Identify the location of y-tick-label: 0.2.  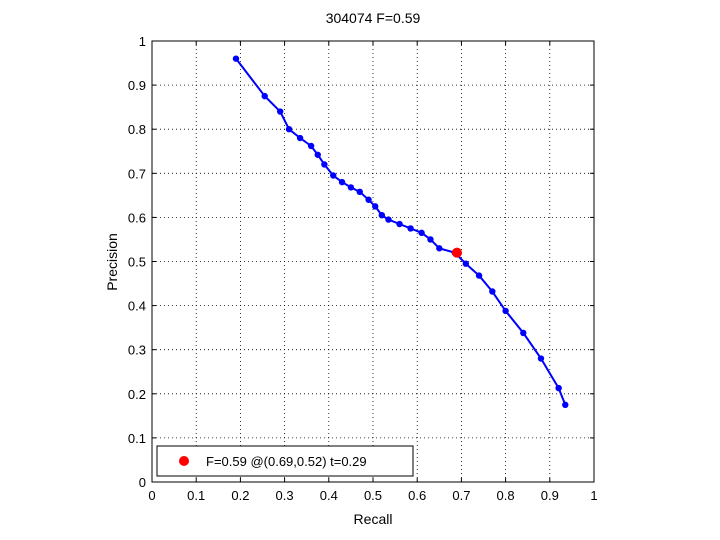
(137, 394).